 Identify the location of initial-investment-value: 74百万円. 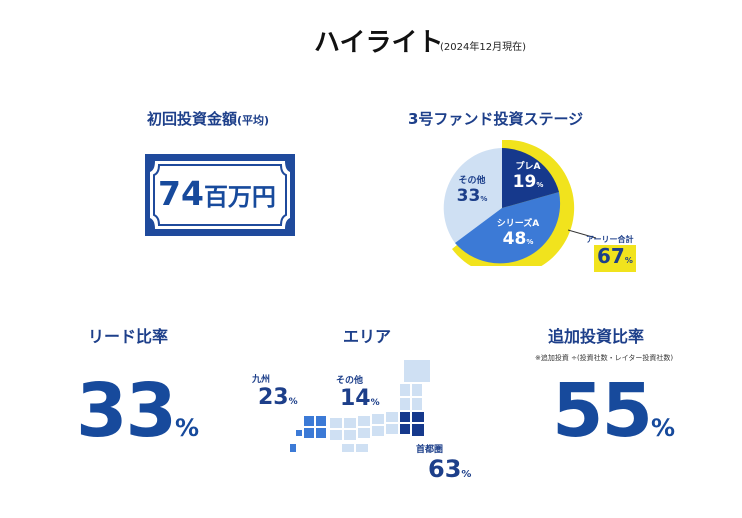
(217, 193).